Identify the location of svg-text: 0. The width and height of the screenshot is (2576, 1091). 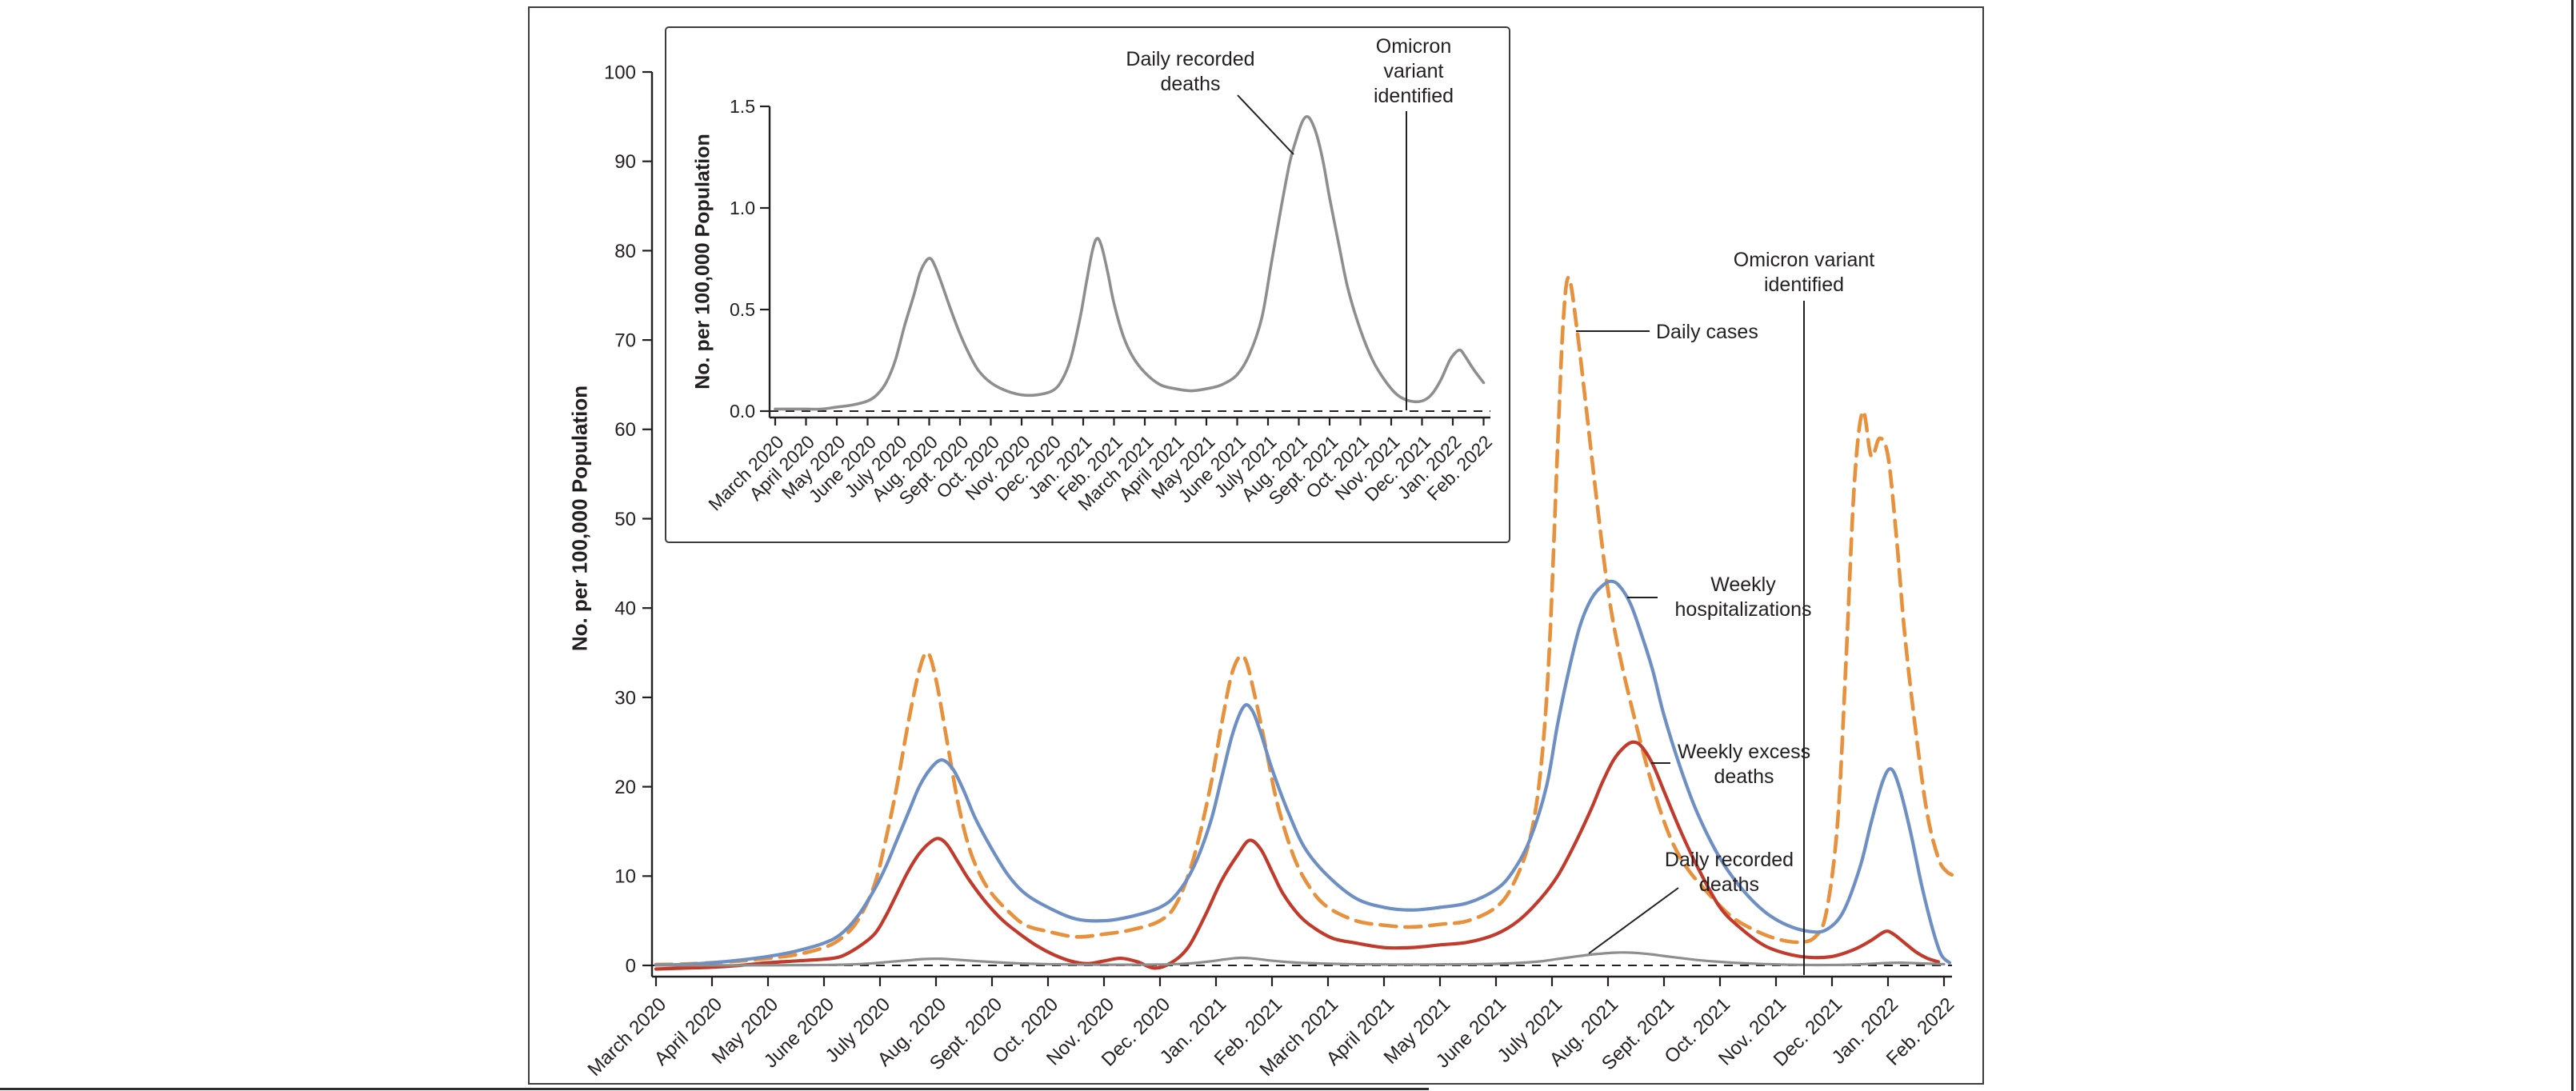
(631, 966).